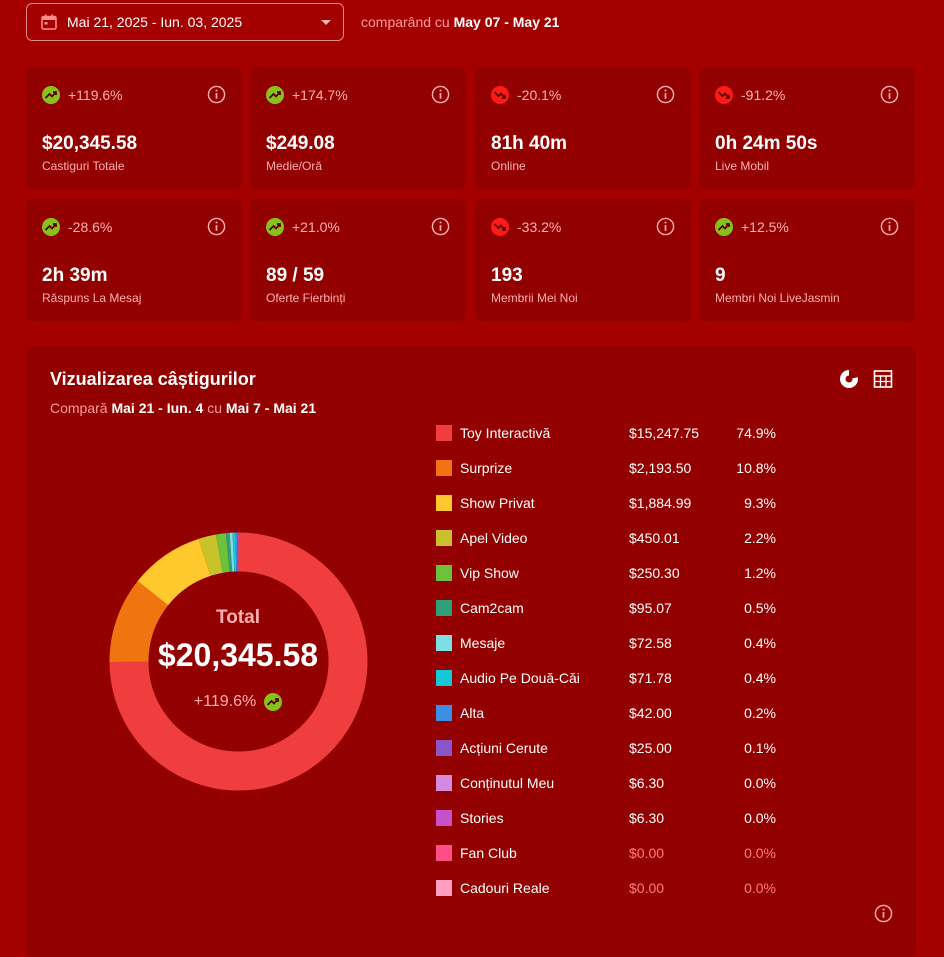  What do you see at coordinates (294, 166) in the screenshot?
I see `metric-label: Medie/Oră` at bounding box center [294, 166].